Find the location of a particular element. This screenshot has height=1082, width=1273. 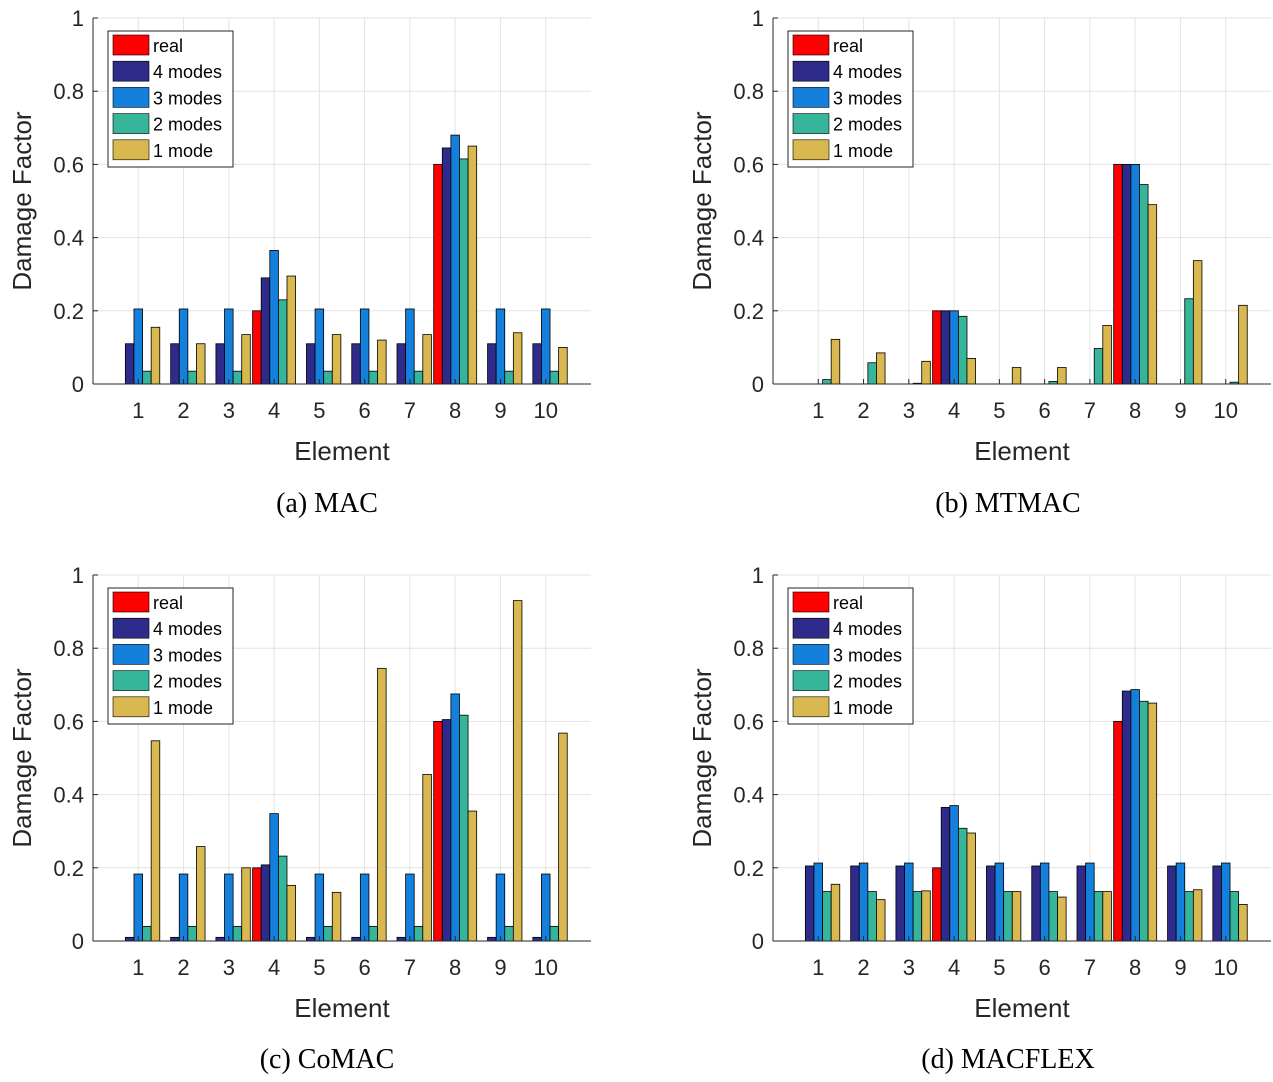

x-tick-label: 1 is located at coordinates (818, 967).